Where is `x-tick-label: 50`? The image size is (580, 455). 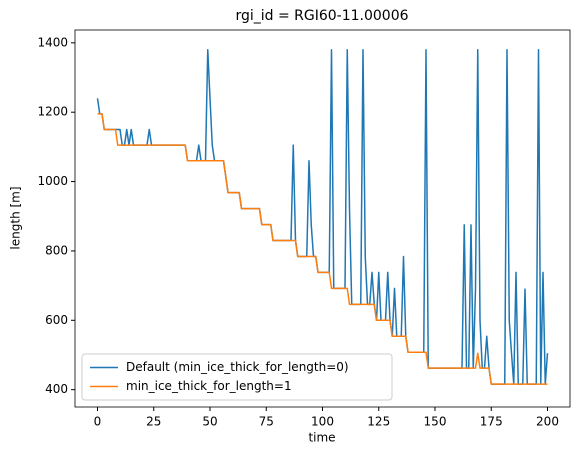
x-tick-label: 50 is located at coordinates (209, 422).